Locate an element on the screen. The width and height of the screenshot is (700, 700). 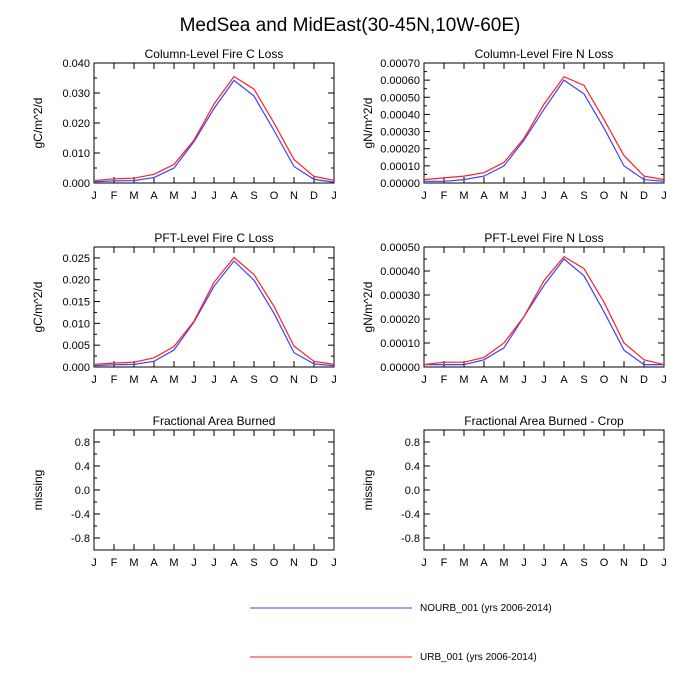
panel-title: PFT-Level Fire N Loss is located at coordinates (543, 238).